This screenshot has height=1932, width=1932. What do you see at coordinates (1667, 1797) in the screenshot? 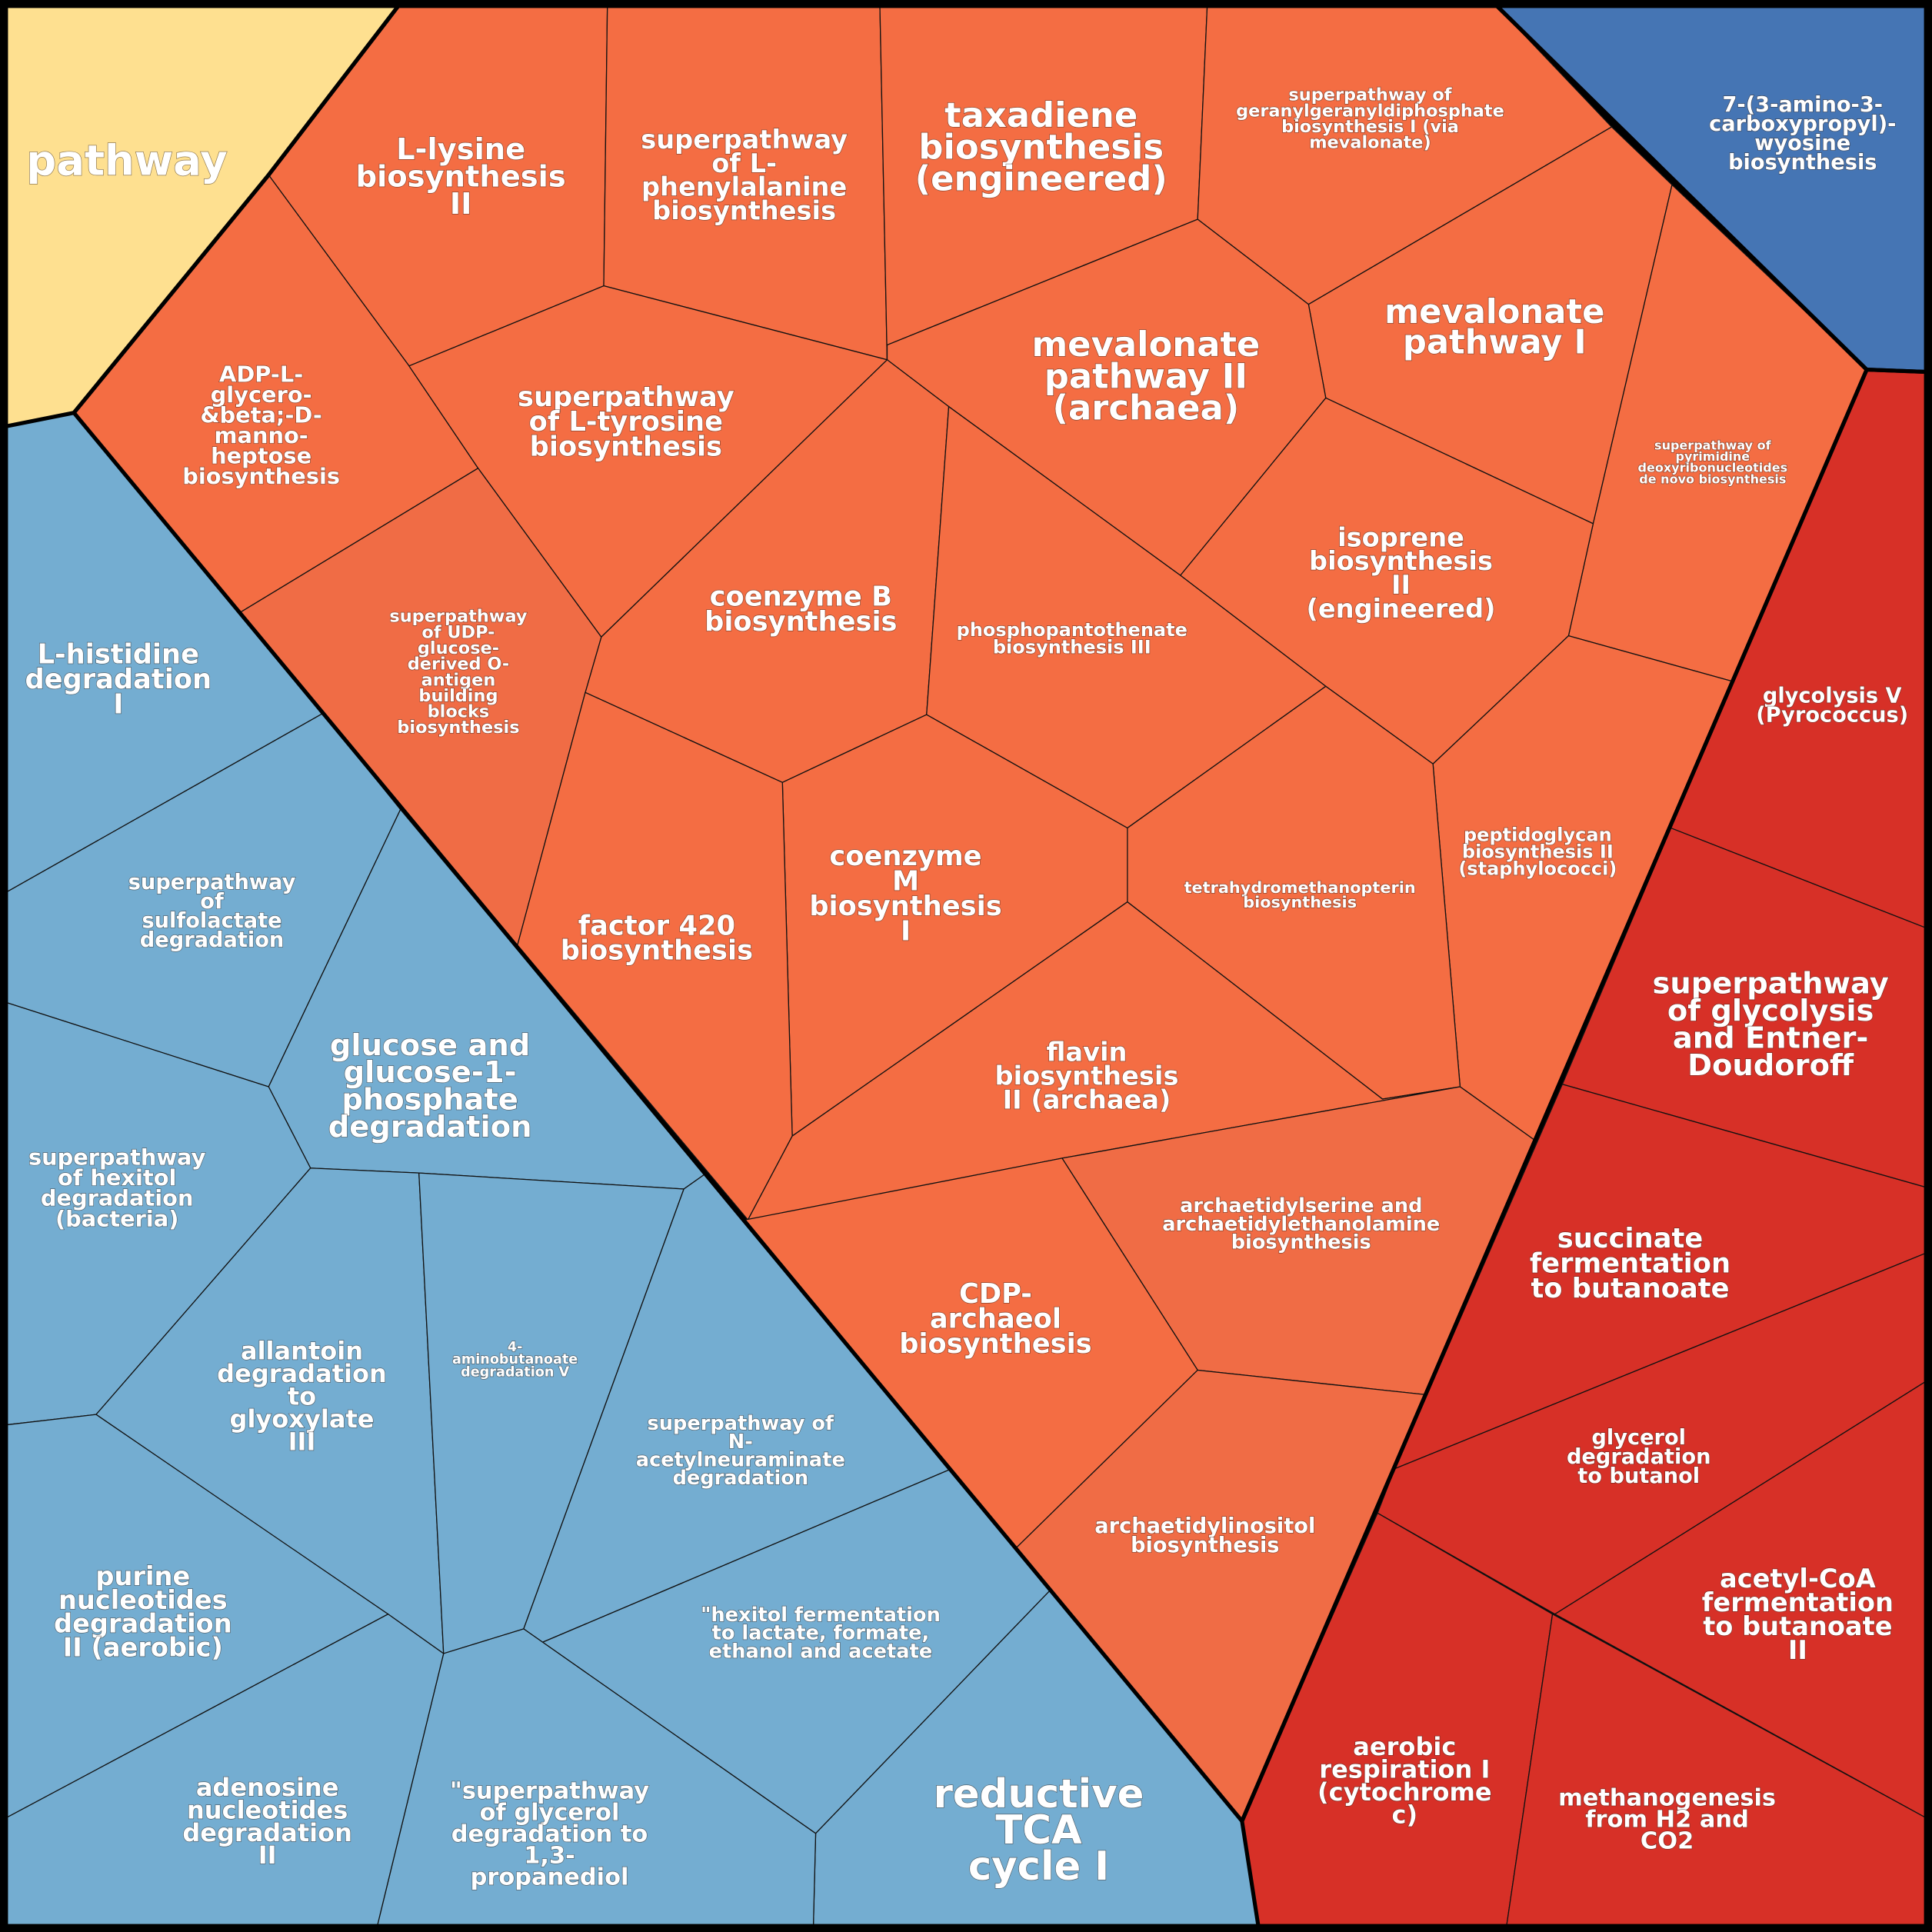
I see `label-line: methanogenesis` at bounding box center [1667, 1797].